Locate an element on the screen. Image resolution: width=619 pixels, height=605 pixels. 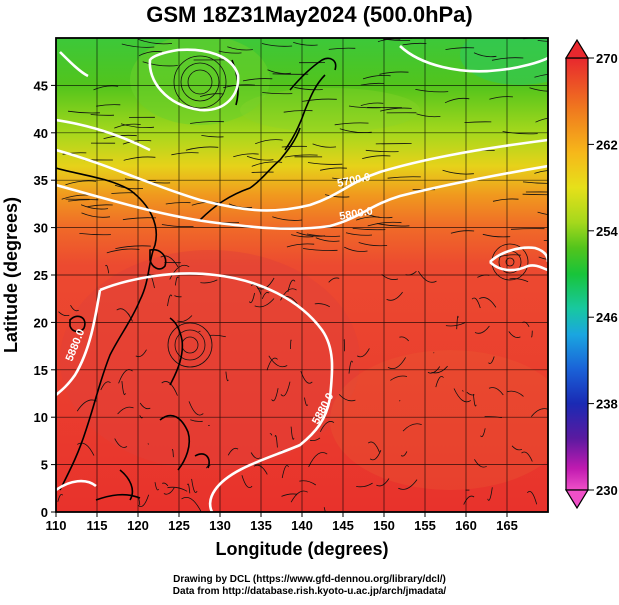
colorbar-tick-label: 262 is located at coordinates (607, 144).